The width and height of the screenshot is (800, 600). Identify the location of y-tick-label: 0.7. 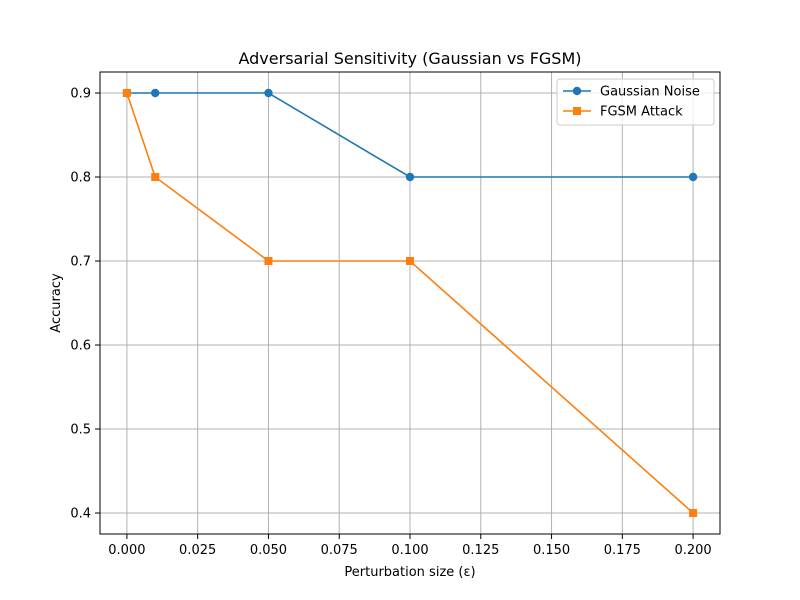
(80, 262).